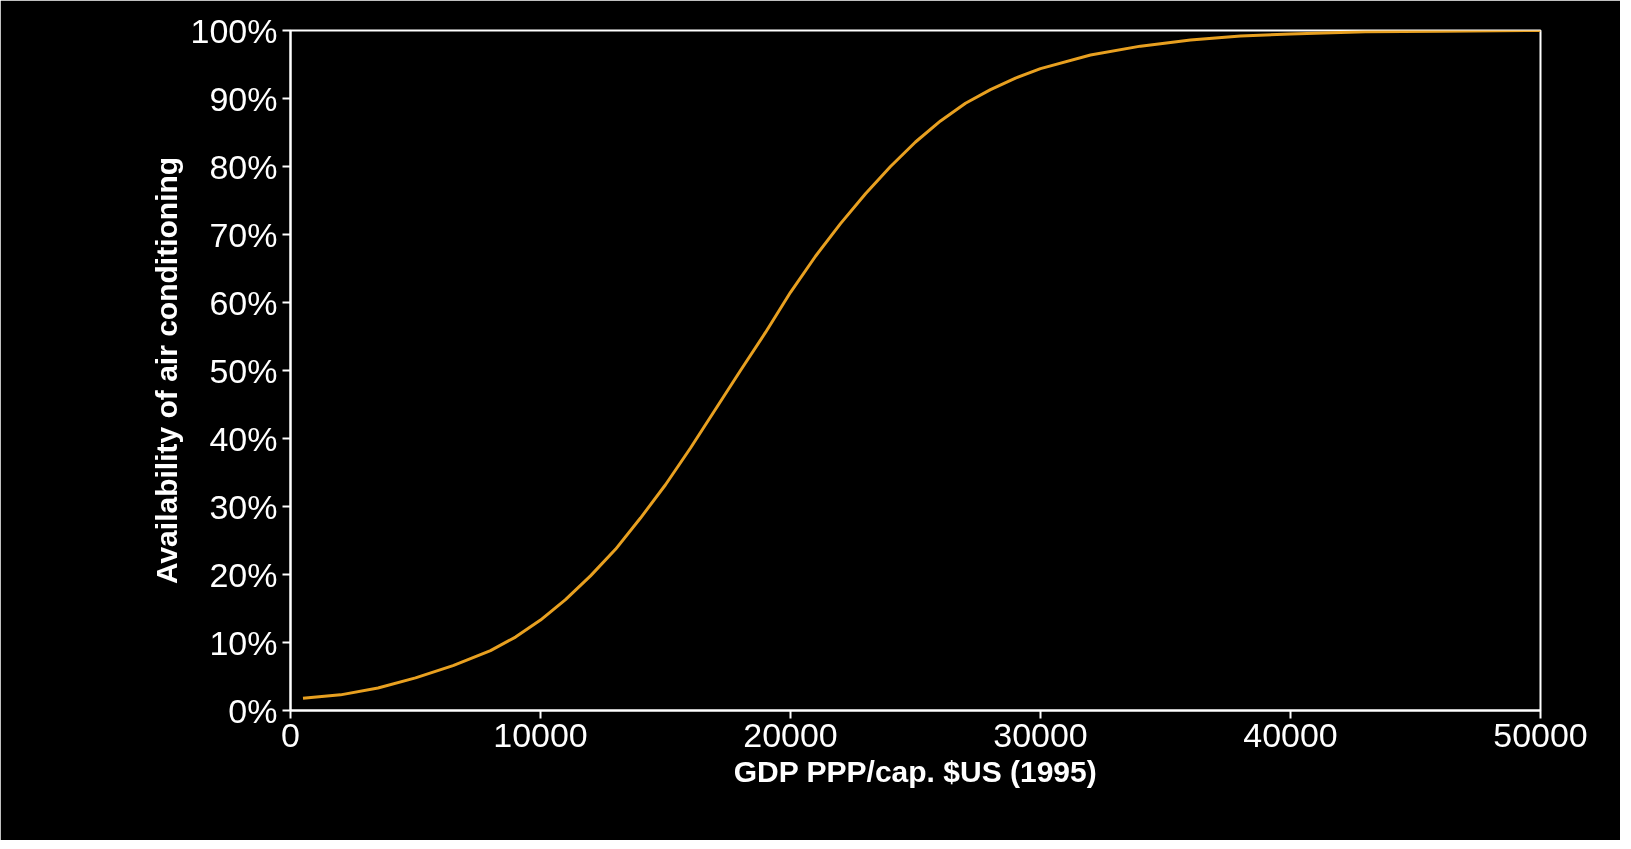 The image size is (1631, 849). What do you see at coordinates (540, 734) in the screenshot?
I see `x-tick-label: 10000` at bounding box center [540, 734].